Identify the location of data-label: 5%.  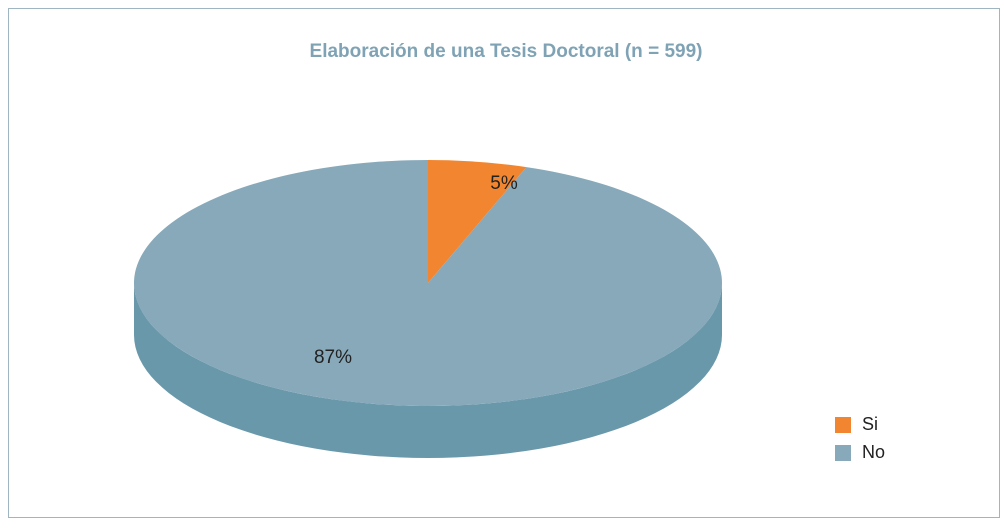
(504, 183).